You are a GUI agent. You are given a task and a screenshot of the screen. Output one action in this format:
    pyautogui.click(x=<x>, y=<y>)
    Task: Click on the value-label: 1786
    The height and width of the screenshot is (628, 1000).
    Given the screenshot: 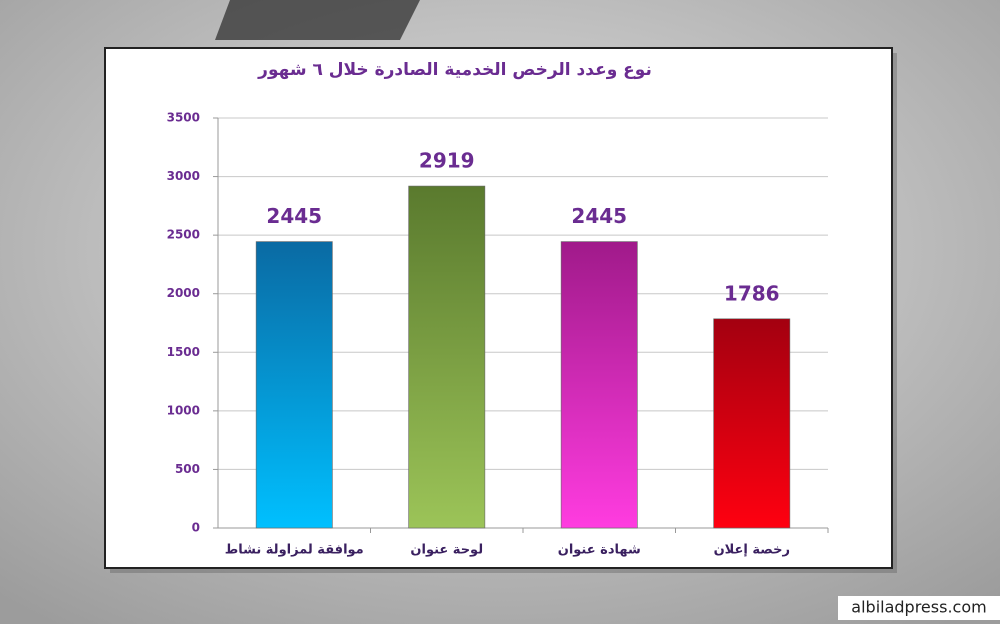 What is the action you would take?
    pyautogui.click(x=752, y=293)
    